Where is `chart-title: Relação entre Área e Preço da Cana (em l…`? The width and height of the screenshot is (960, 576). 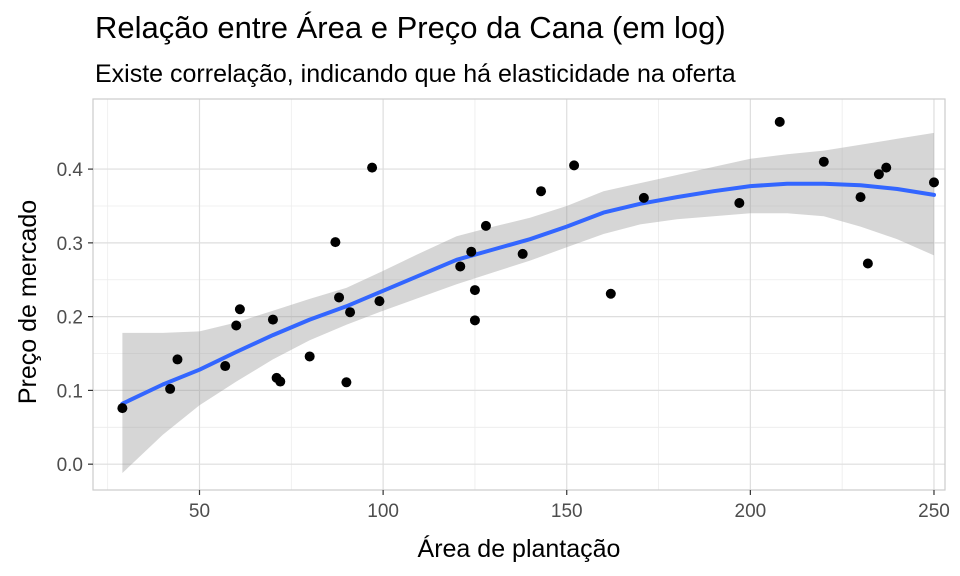 chart-title: Relação entre Área e Preço da Cana (em l… is located at coordinates (410, 27).